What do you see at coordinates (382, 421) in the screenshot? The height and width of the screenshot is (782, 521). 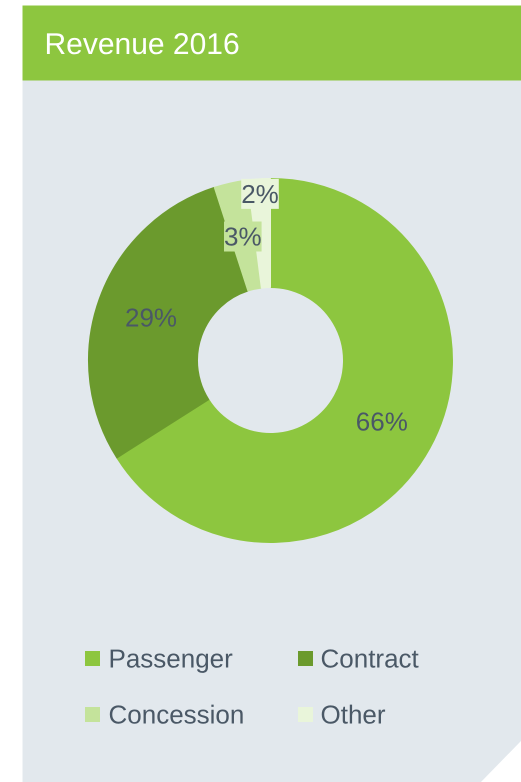 I see `data-label: 66%` at bounding box center [382, 421].